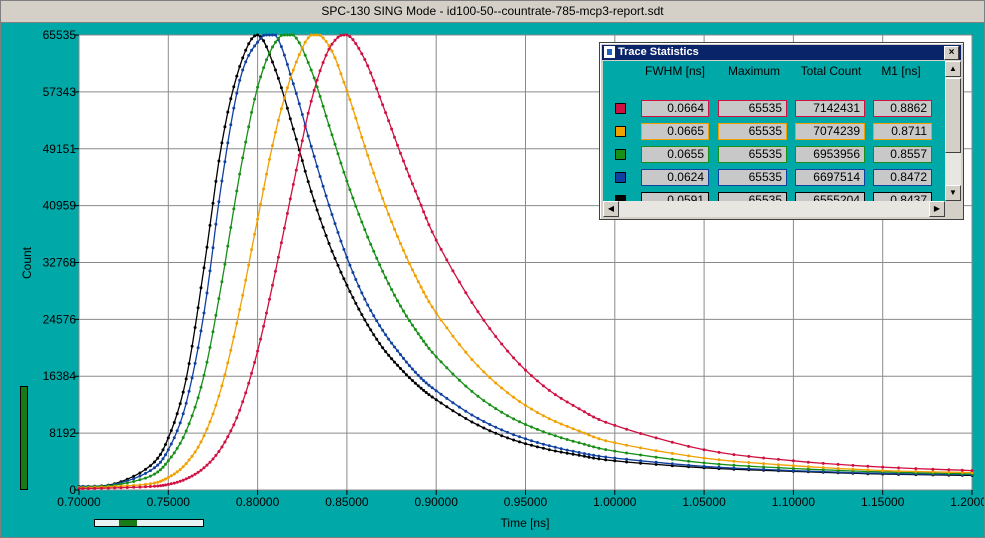  Describe the element at coordinates (953, 69) in the screenshot. I see `scroll-up-icon: ▲` at that location.